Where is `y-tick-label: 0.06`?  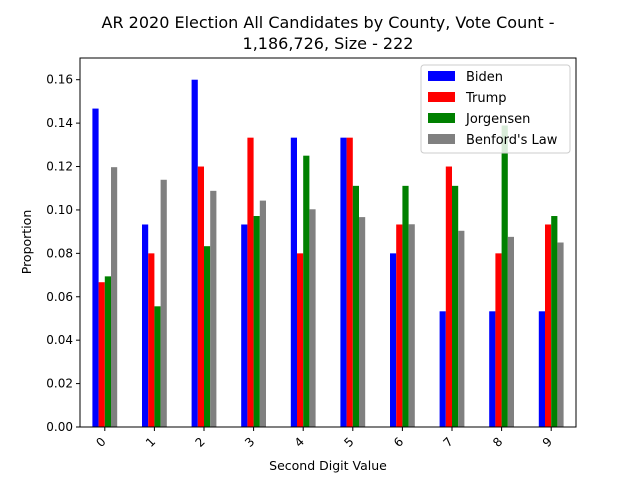
y-tick-label: 0.06 is located at coordinates (59, 297).